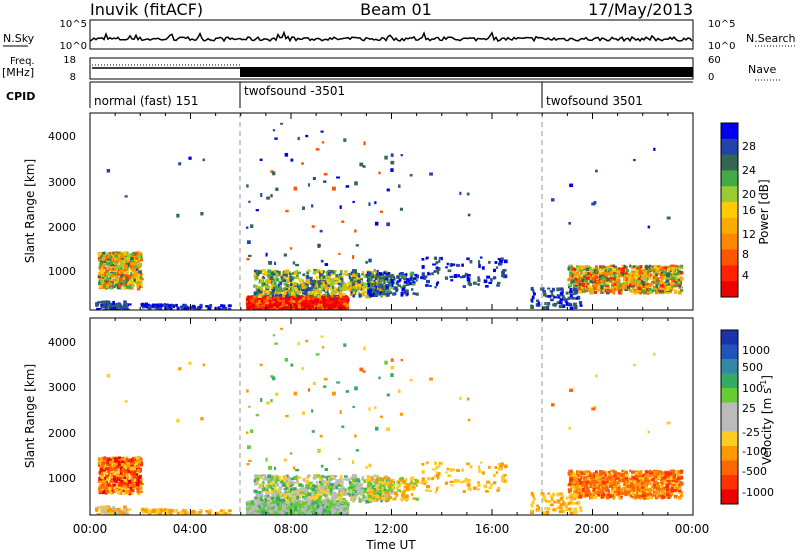  Describe the element at coordinates (62, 182) in the screenshot. I see `power-ytick-3000: 3000` at that location.